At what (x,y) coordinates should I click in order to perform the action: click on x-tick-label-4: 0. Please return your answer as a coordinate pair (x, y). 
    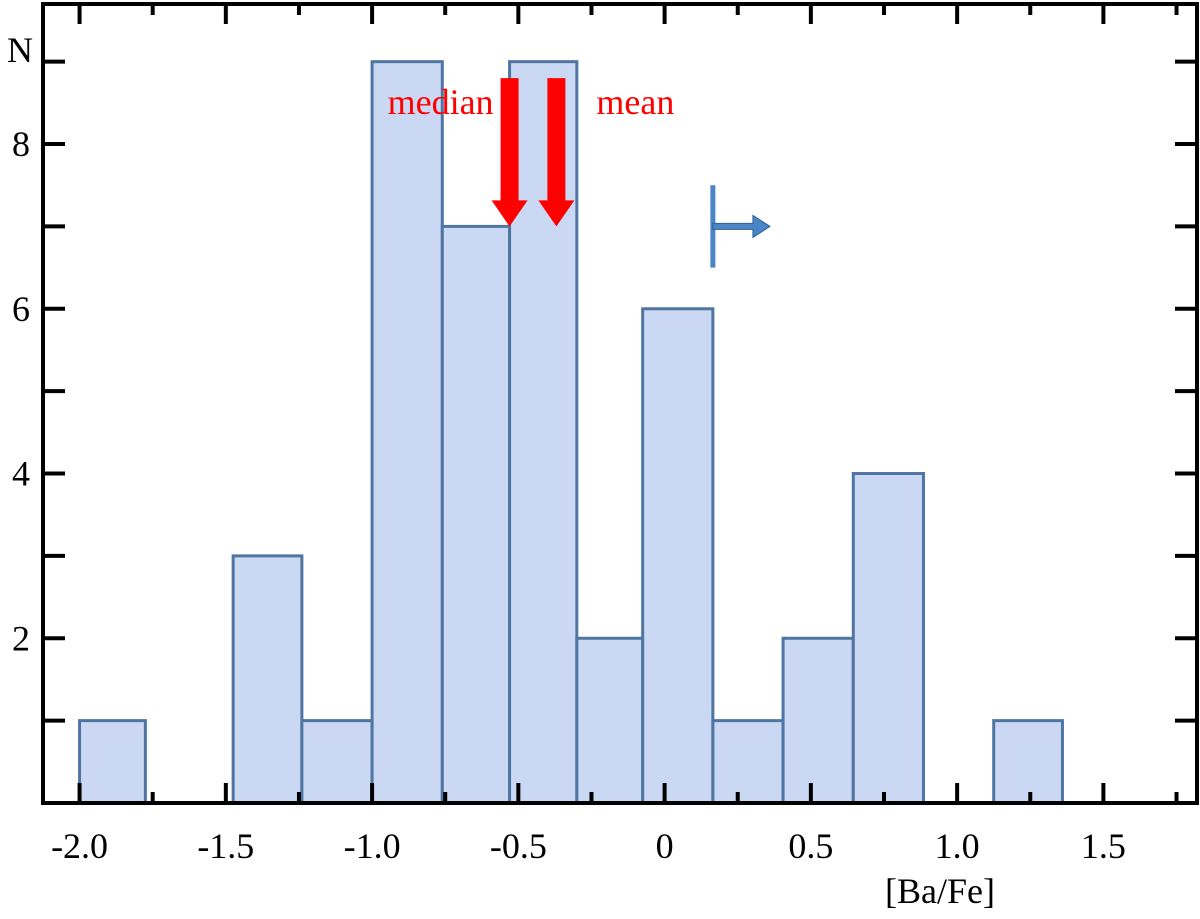
    Looking at the image, I should click on (665, 846).